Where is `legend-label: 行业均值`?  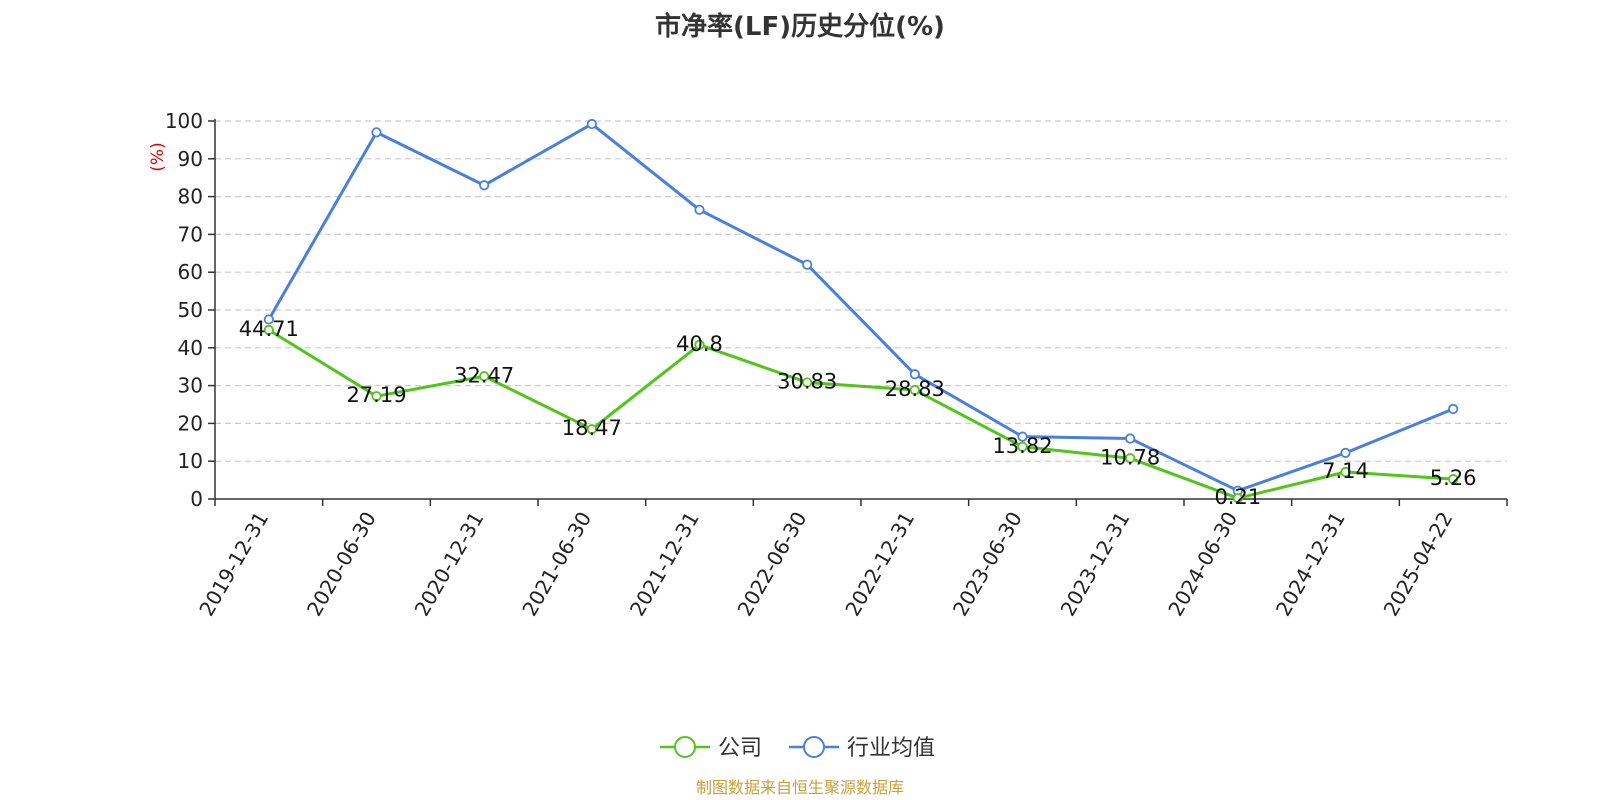
legend-label: 行业均值 is located at coordinates (891, 748).